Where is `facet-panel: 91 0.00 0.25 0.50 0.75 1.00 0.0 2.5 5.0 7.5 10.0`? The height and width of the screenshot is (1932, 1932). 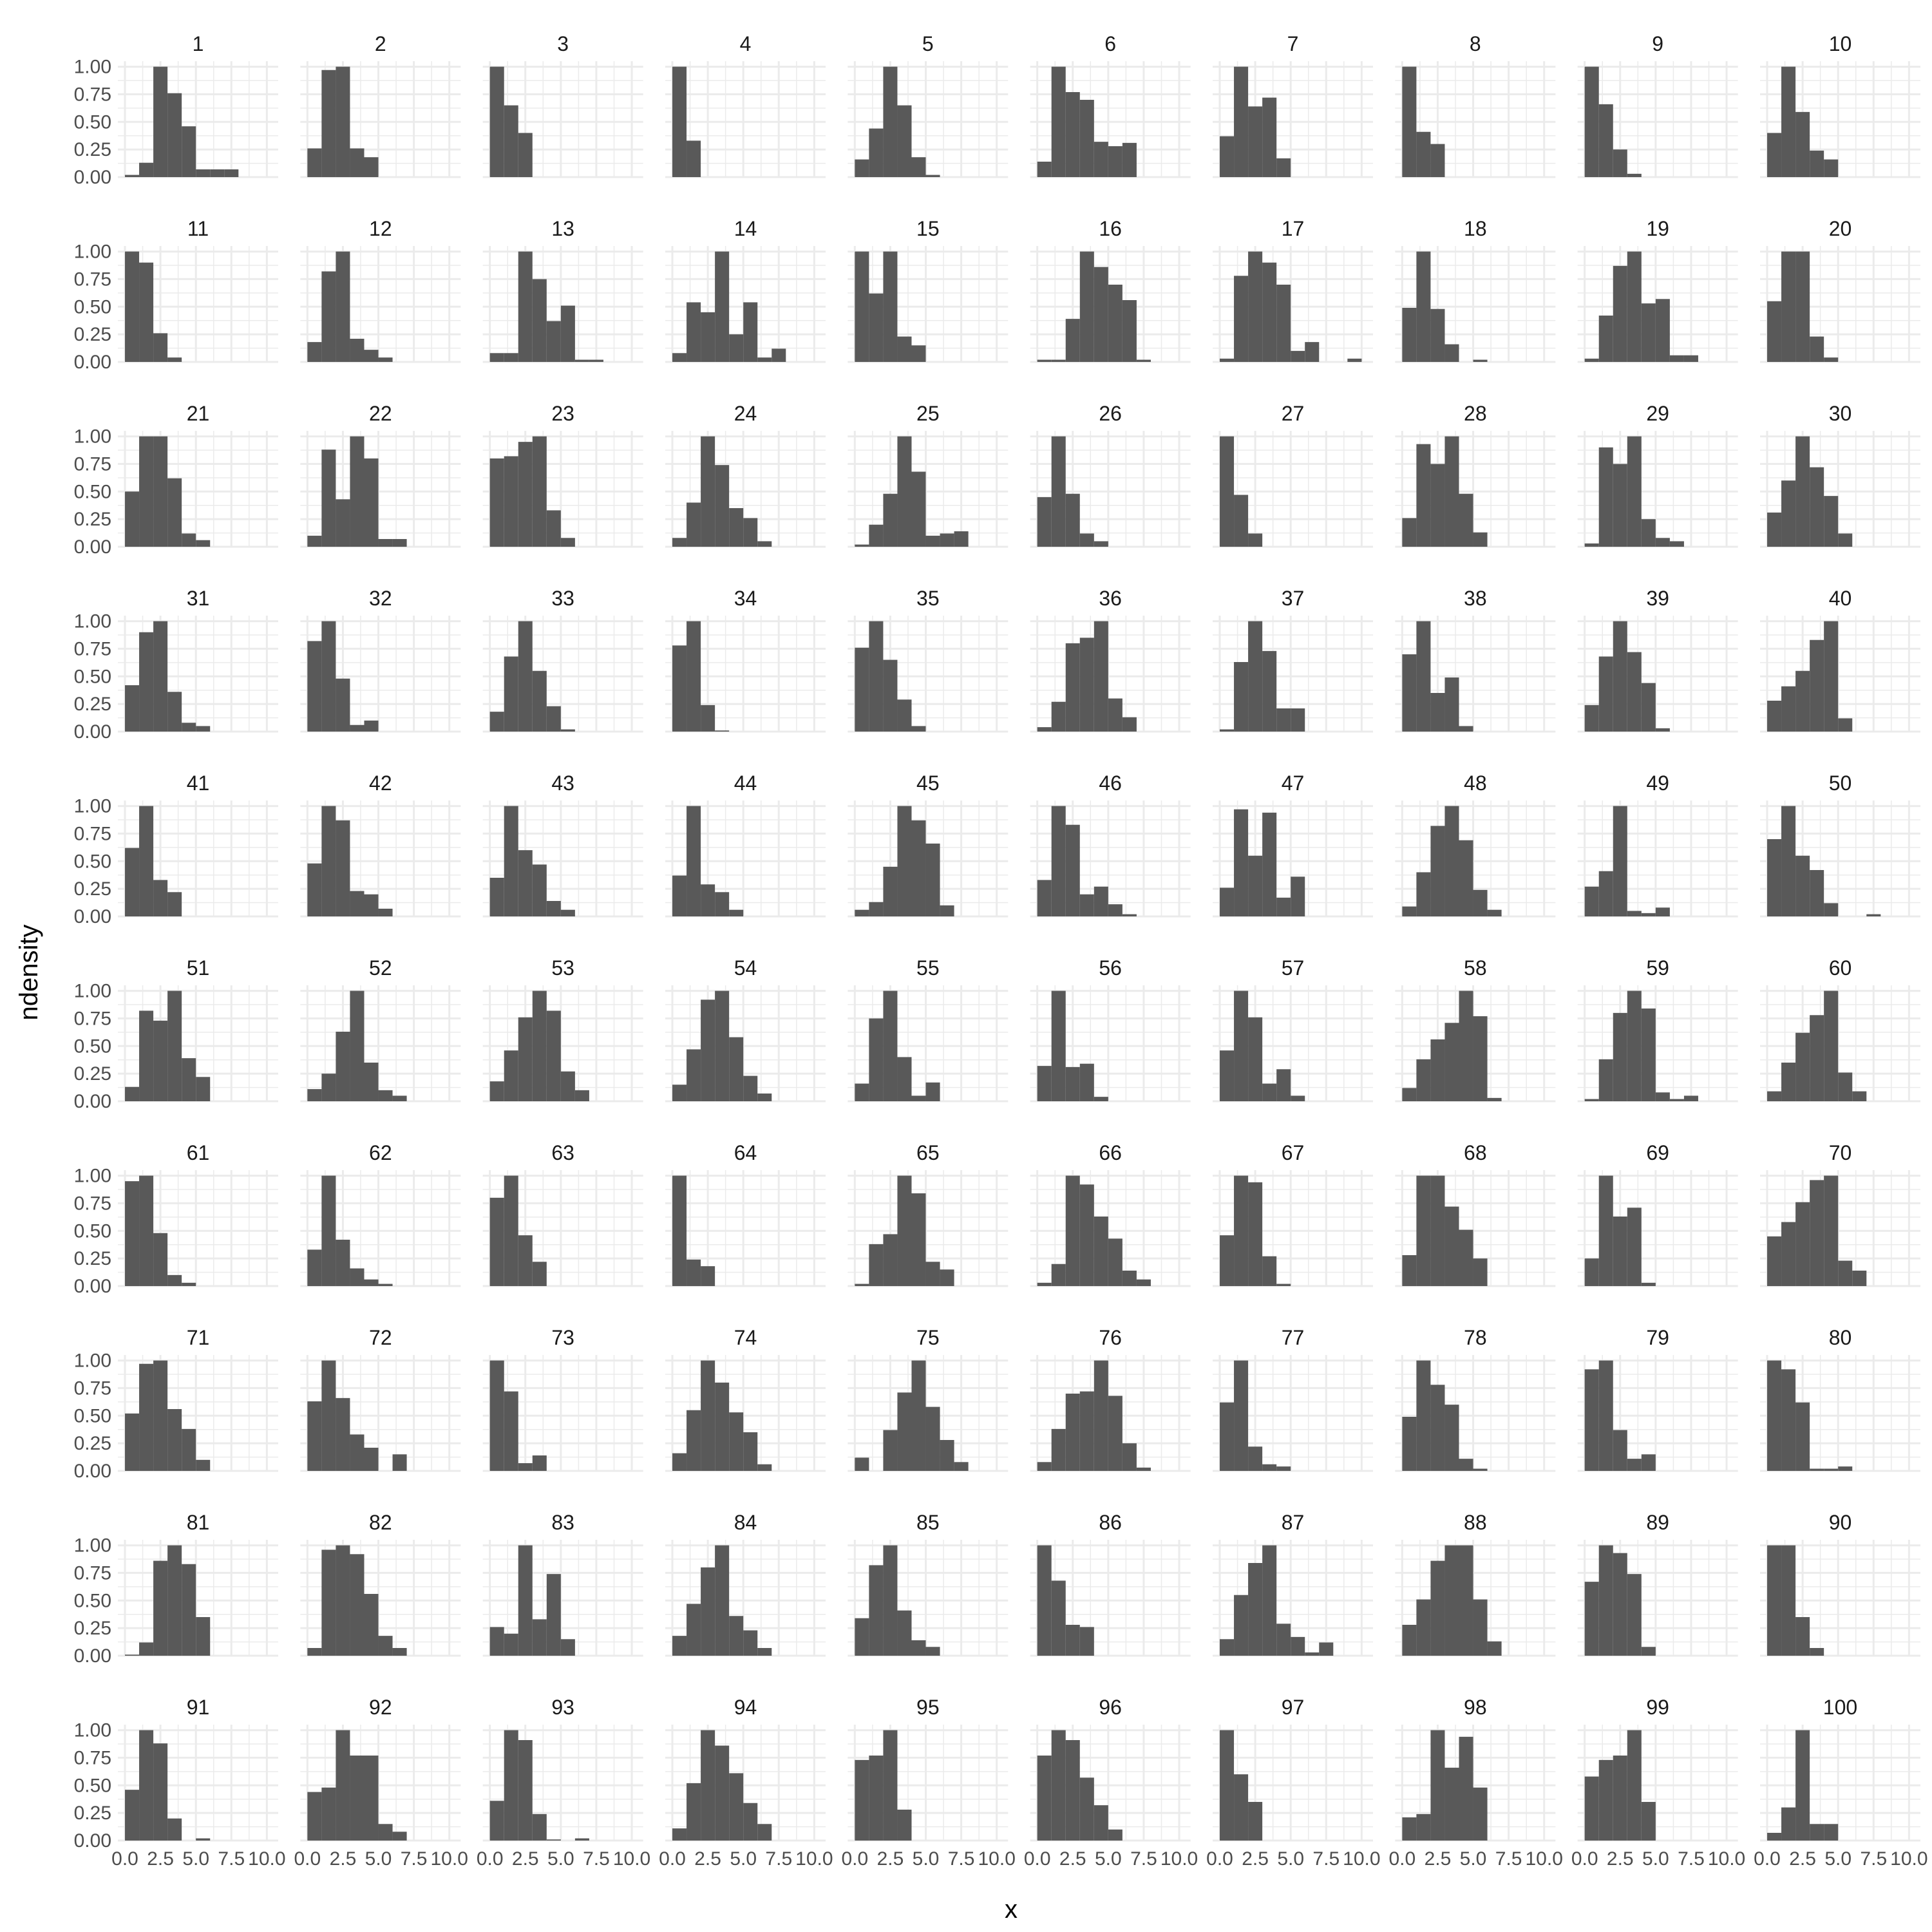
facet-panel: 91 0.00 0.25 0.50 0.75 1.00 0.0 2.5 5.0 7.5 10.0 is located at coordinates (180, 1783).